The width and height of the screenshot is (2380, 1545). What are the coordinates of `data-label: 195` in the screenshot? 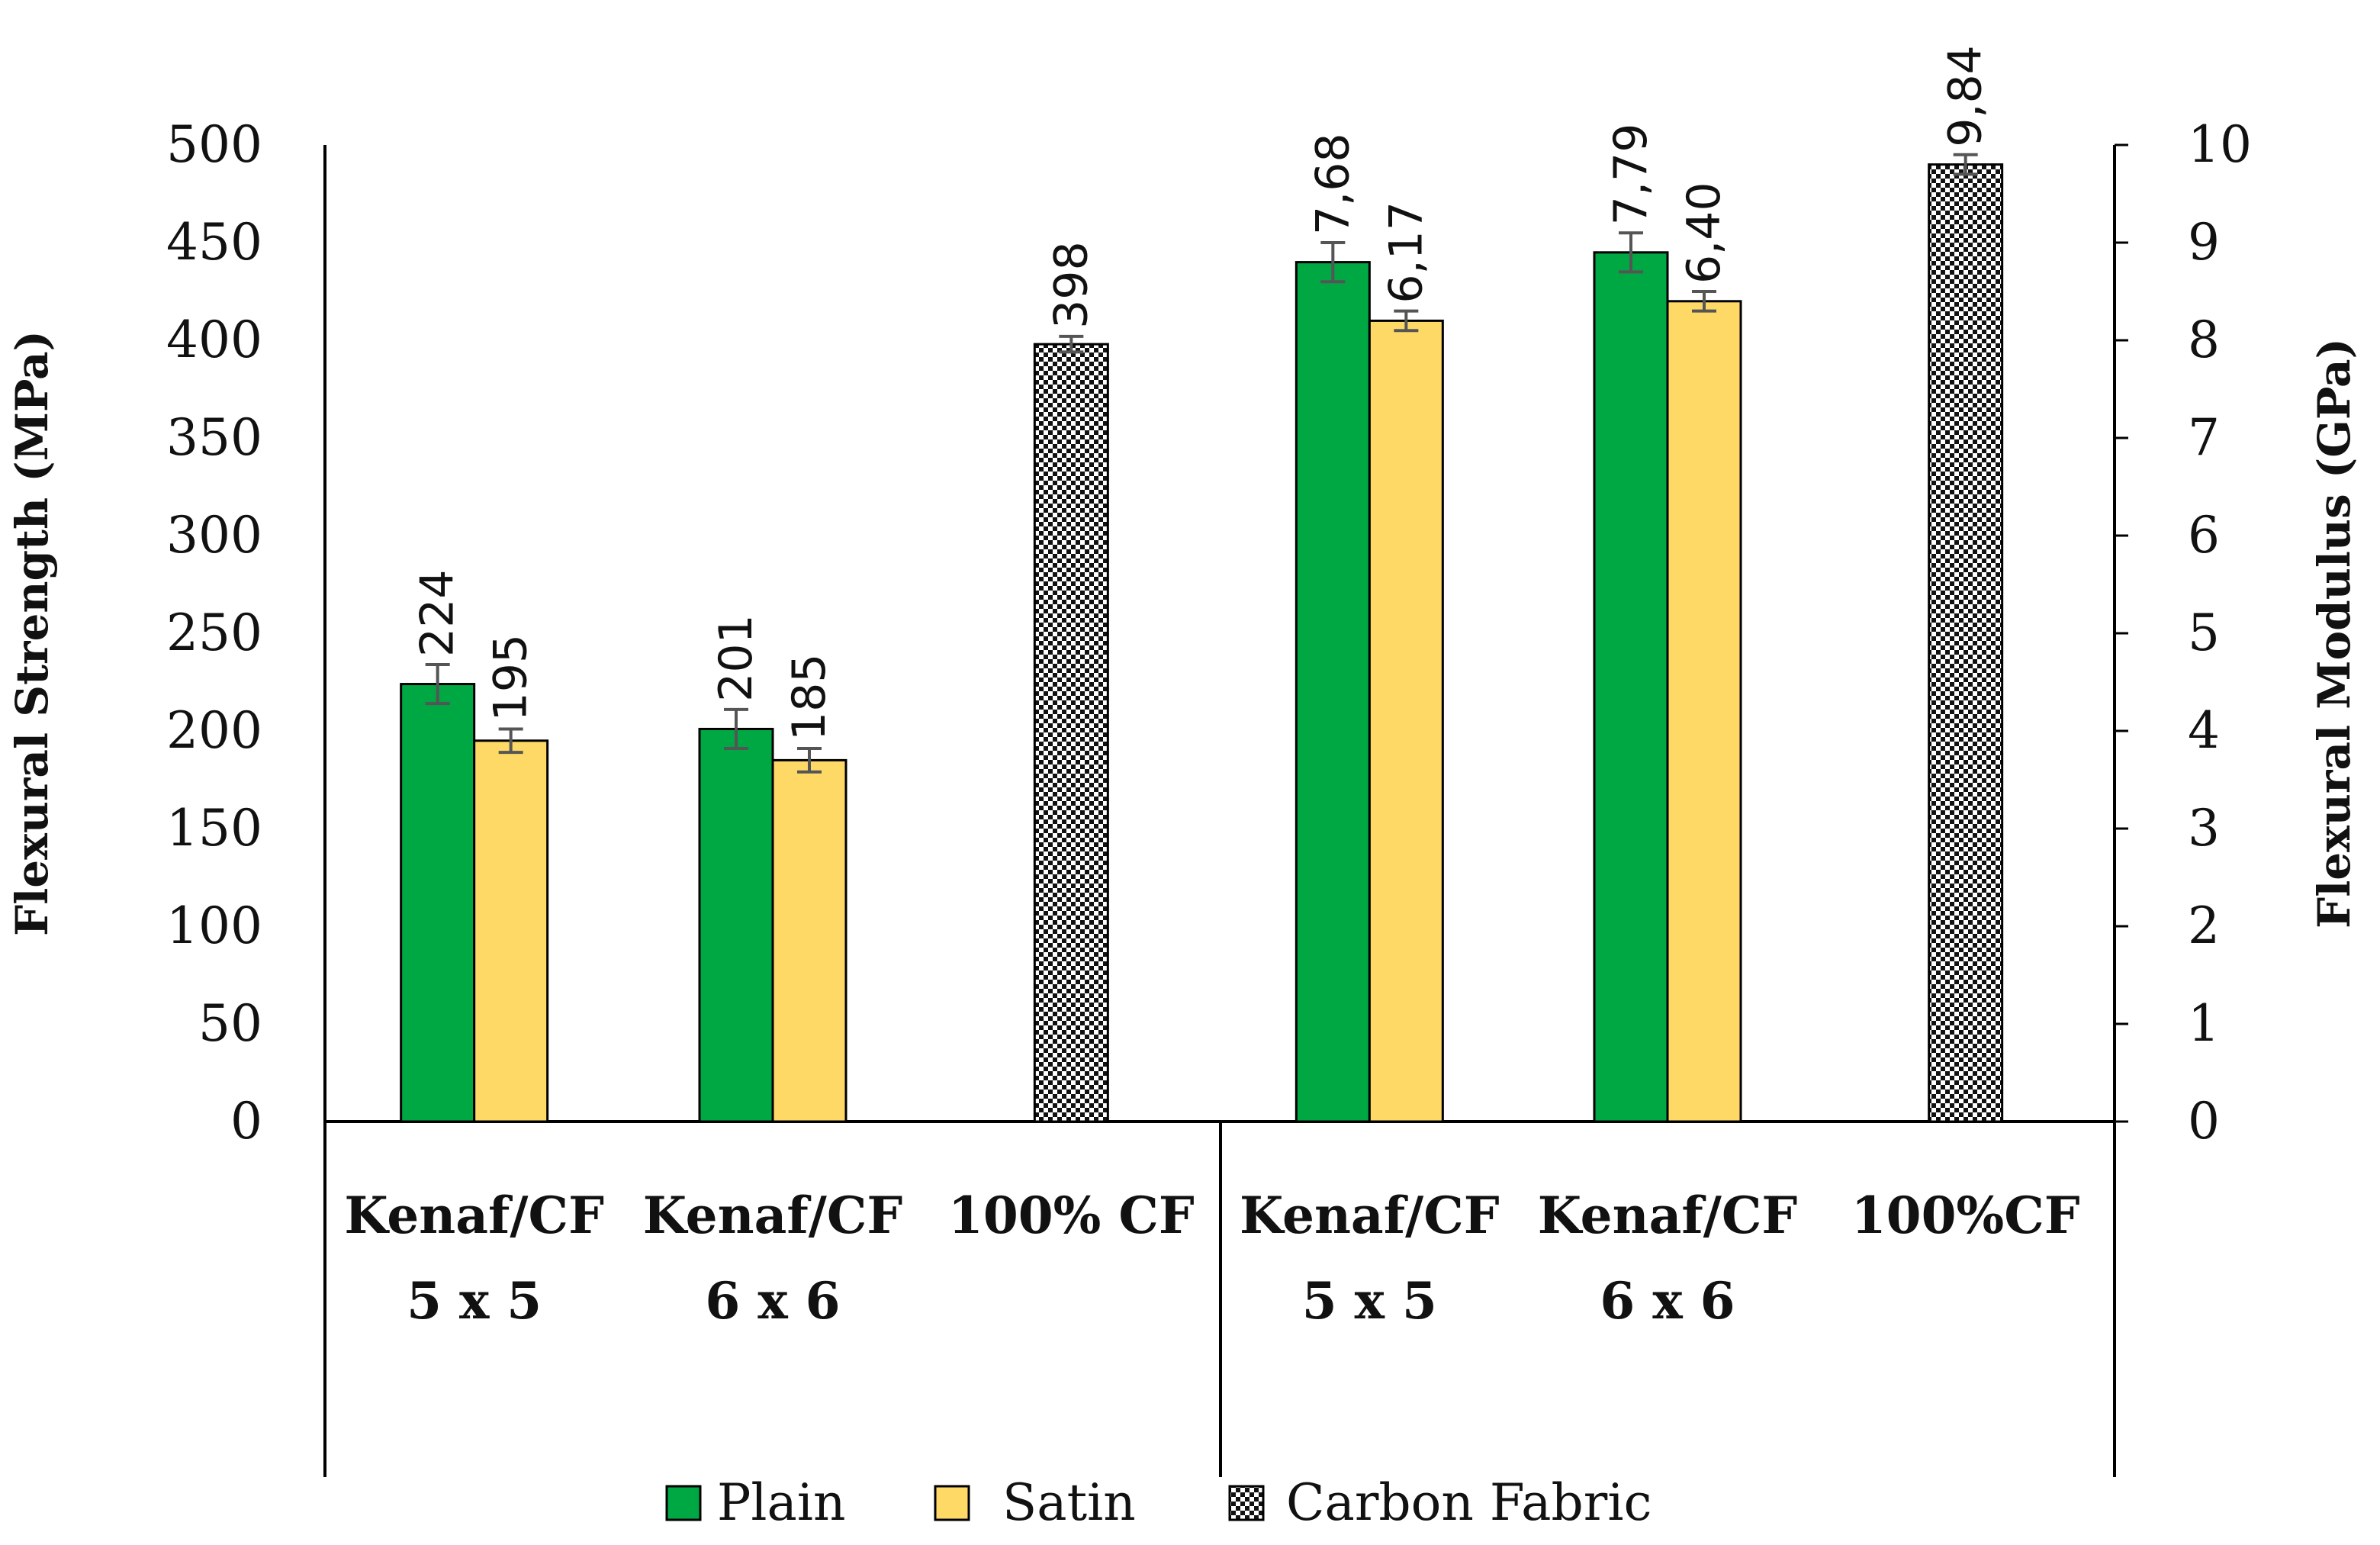 It's located at (511, 678).